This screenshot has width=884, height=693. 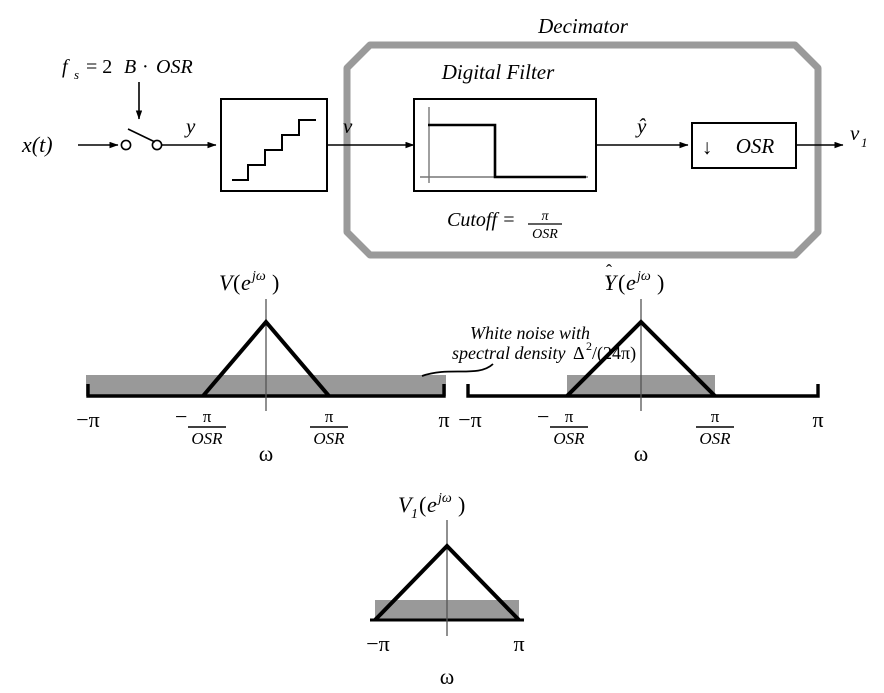 What do you see at coordinates (378, 643) in the screenshot?
I see `tick-label-v1-neg-pi: −π` at bounding box center [378, 643].